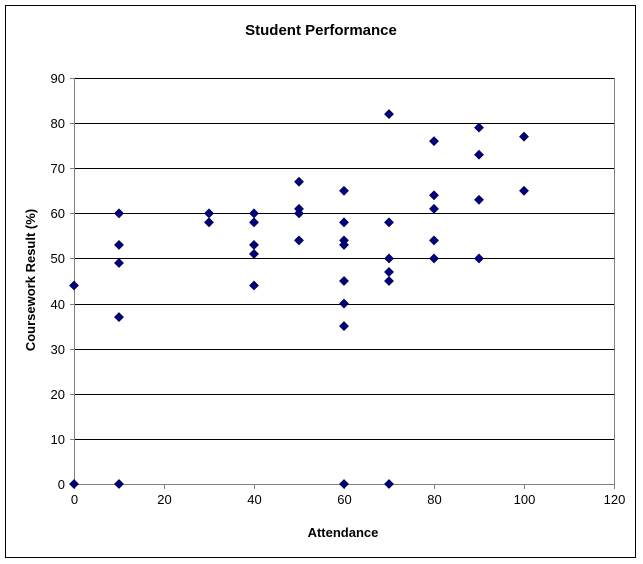 The height and width of the screenshot is (564, 643). I want to click on y-tick-label: 20, so click(58, 394).